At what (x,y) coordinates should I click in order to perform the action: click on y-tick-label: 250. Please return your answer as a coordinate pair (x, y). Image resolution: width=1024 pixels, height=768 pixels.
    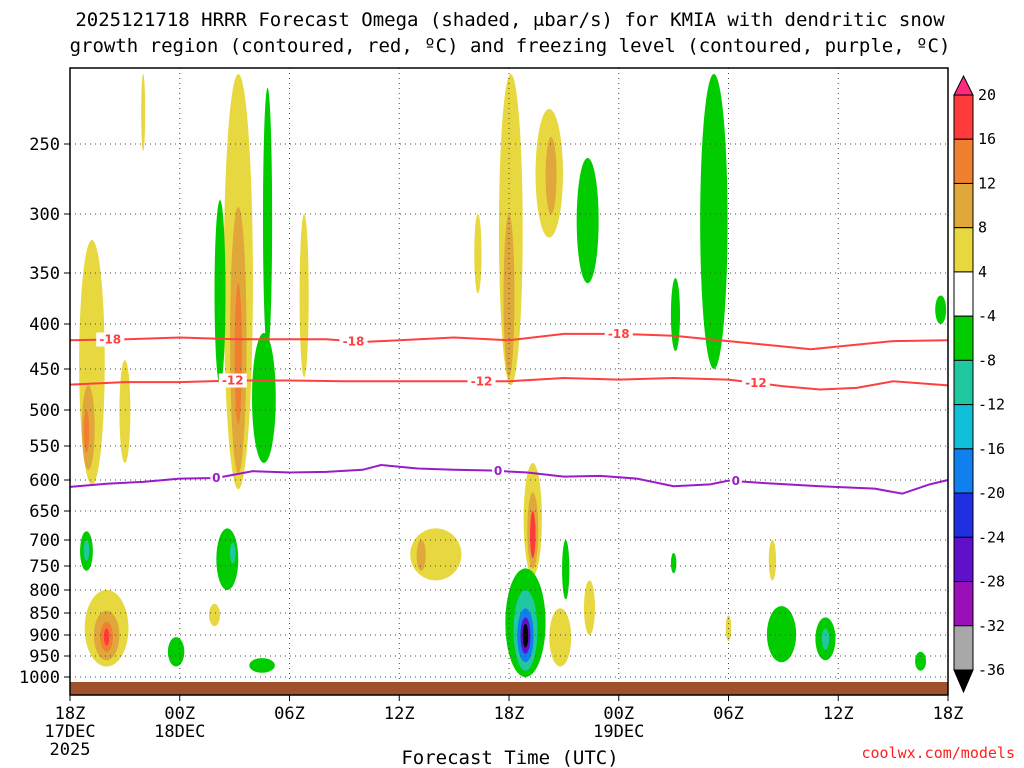
    Looking at the image, I should click on (44, 145).